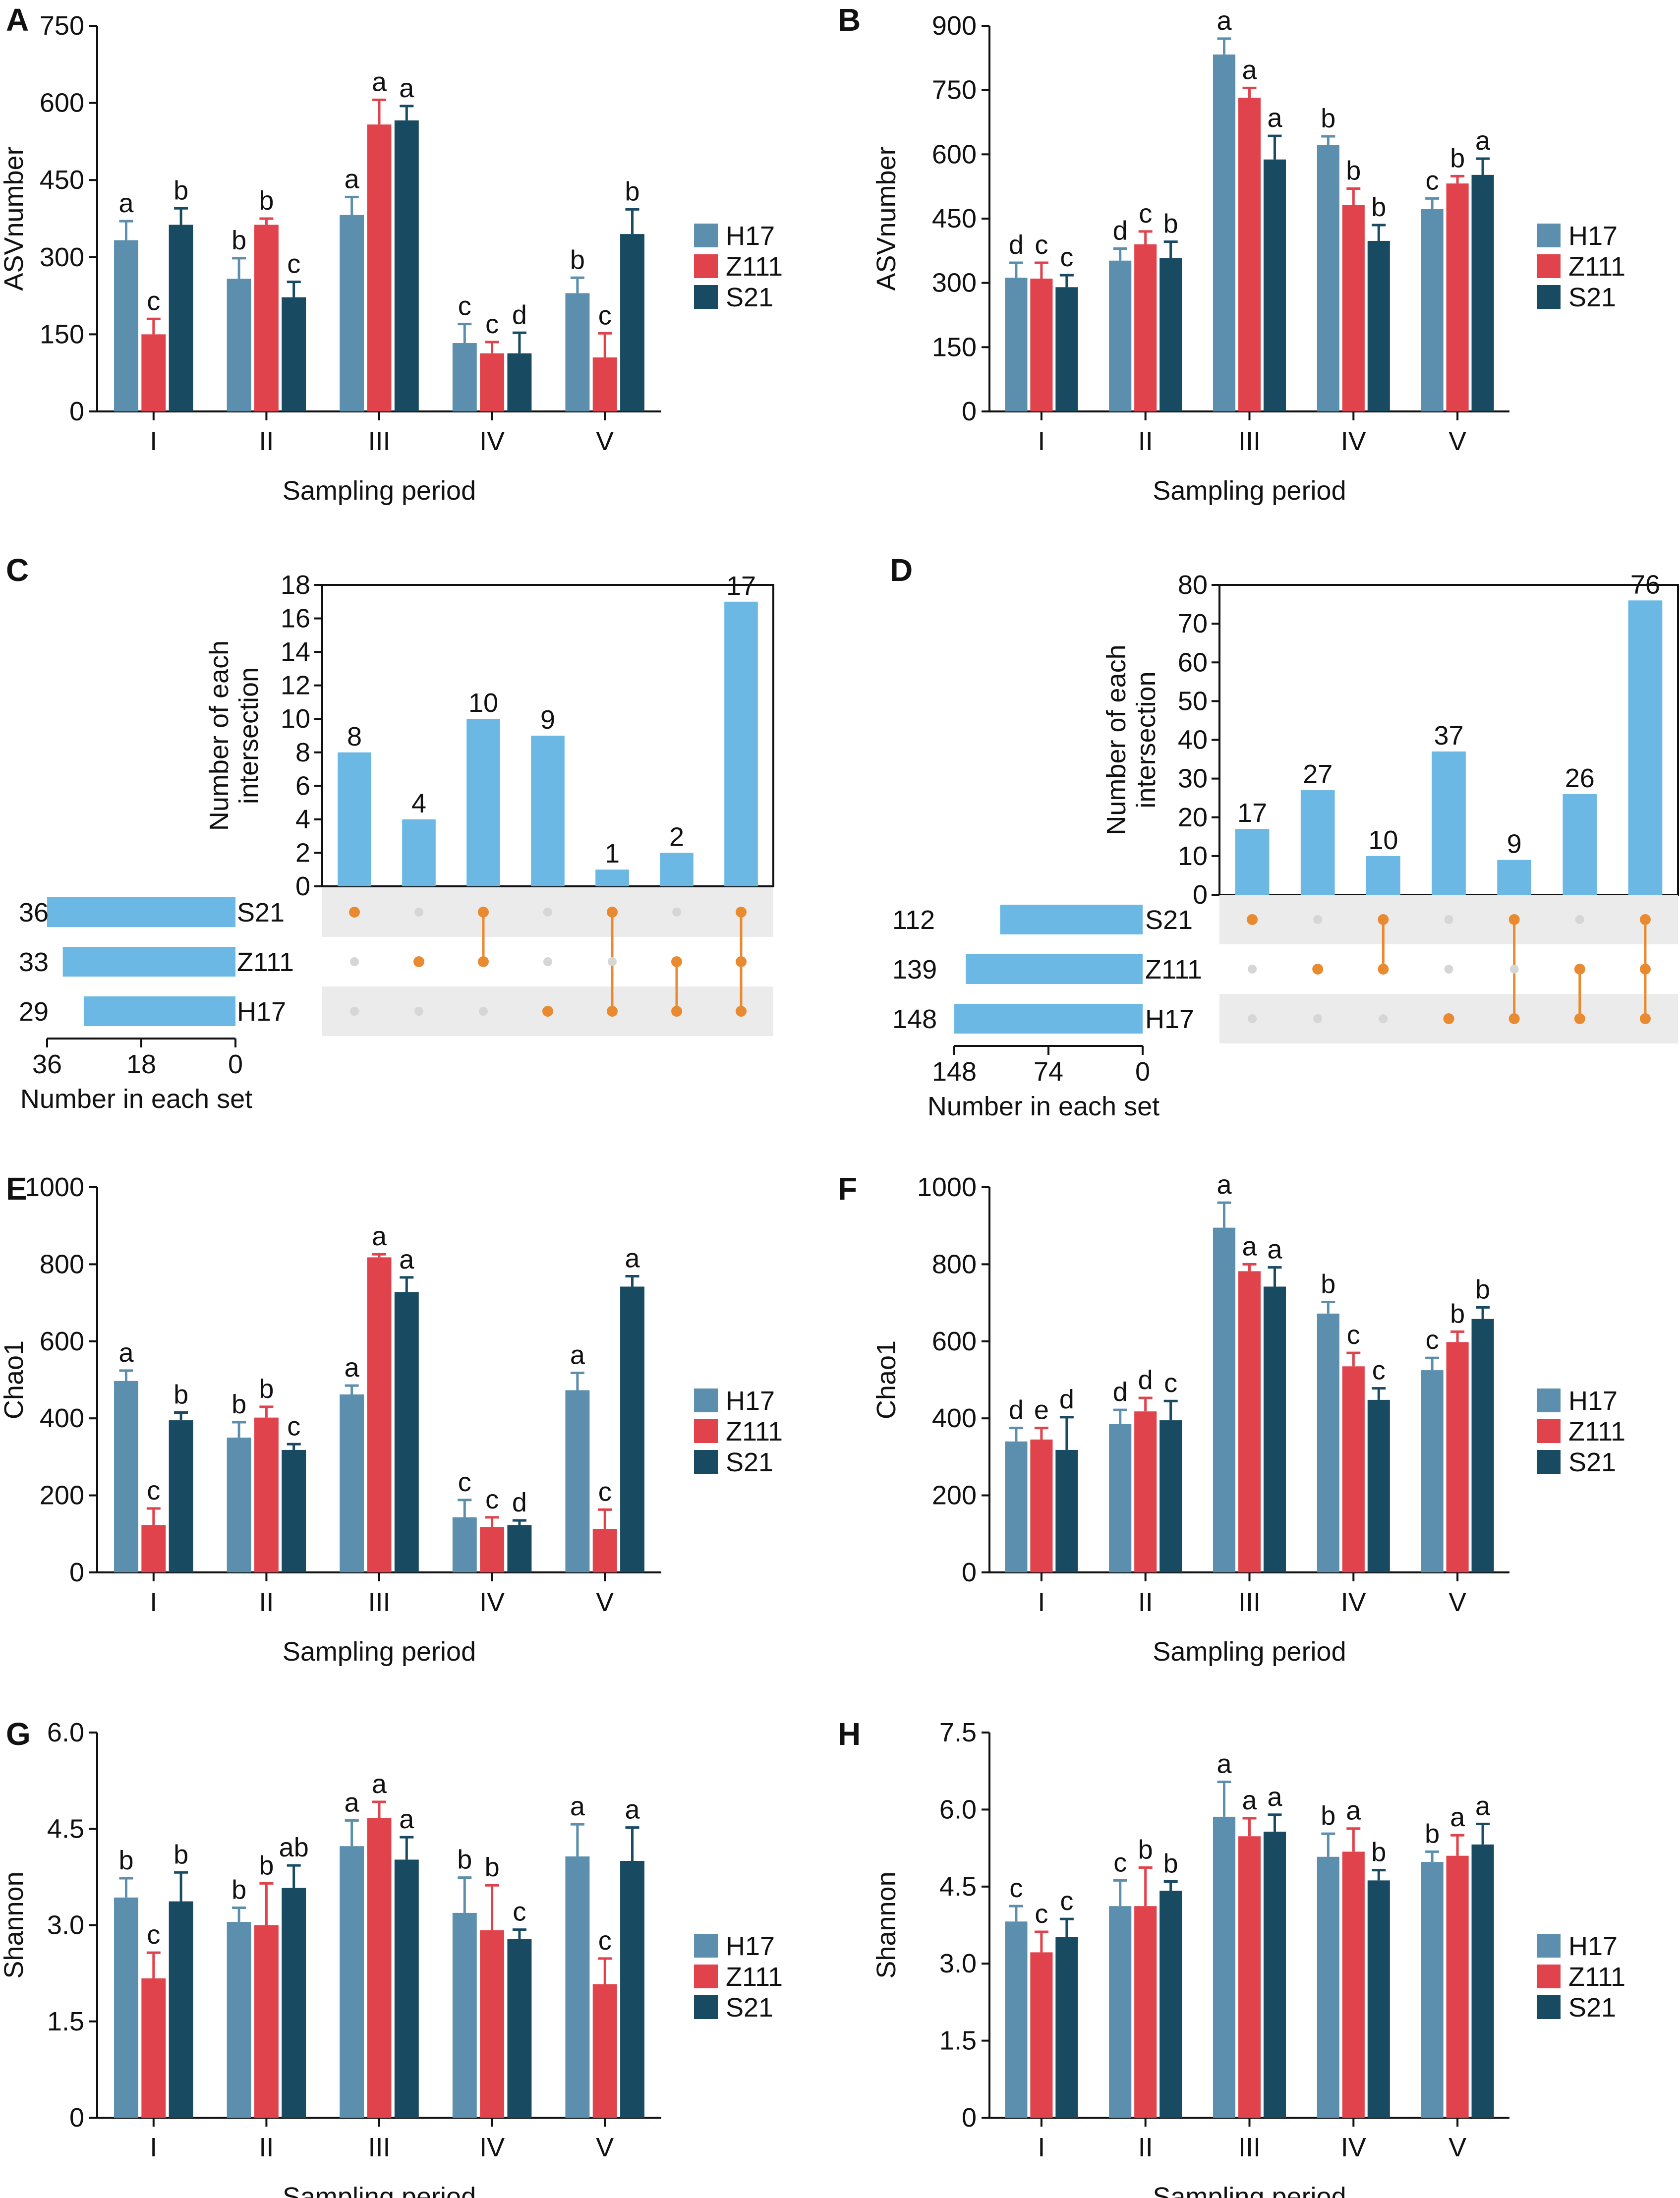 The image size is (1680, 2198). Describe the element at coordinates (955, 1418) in the screenshot. I see `y-tick-label: 400` at that location.